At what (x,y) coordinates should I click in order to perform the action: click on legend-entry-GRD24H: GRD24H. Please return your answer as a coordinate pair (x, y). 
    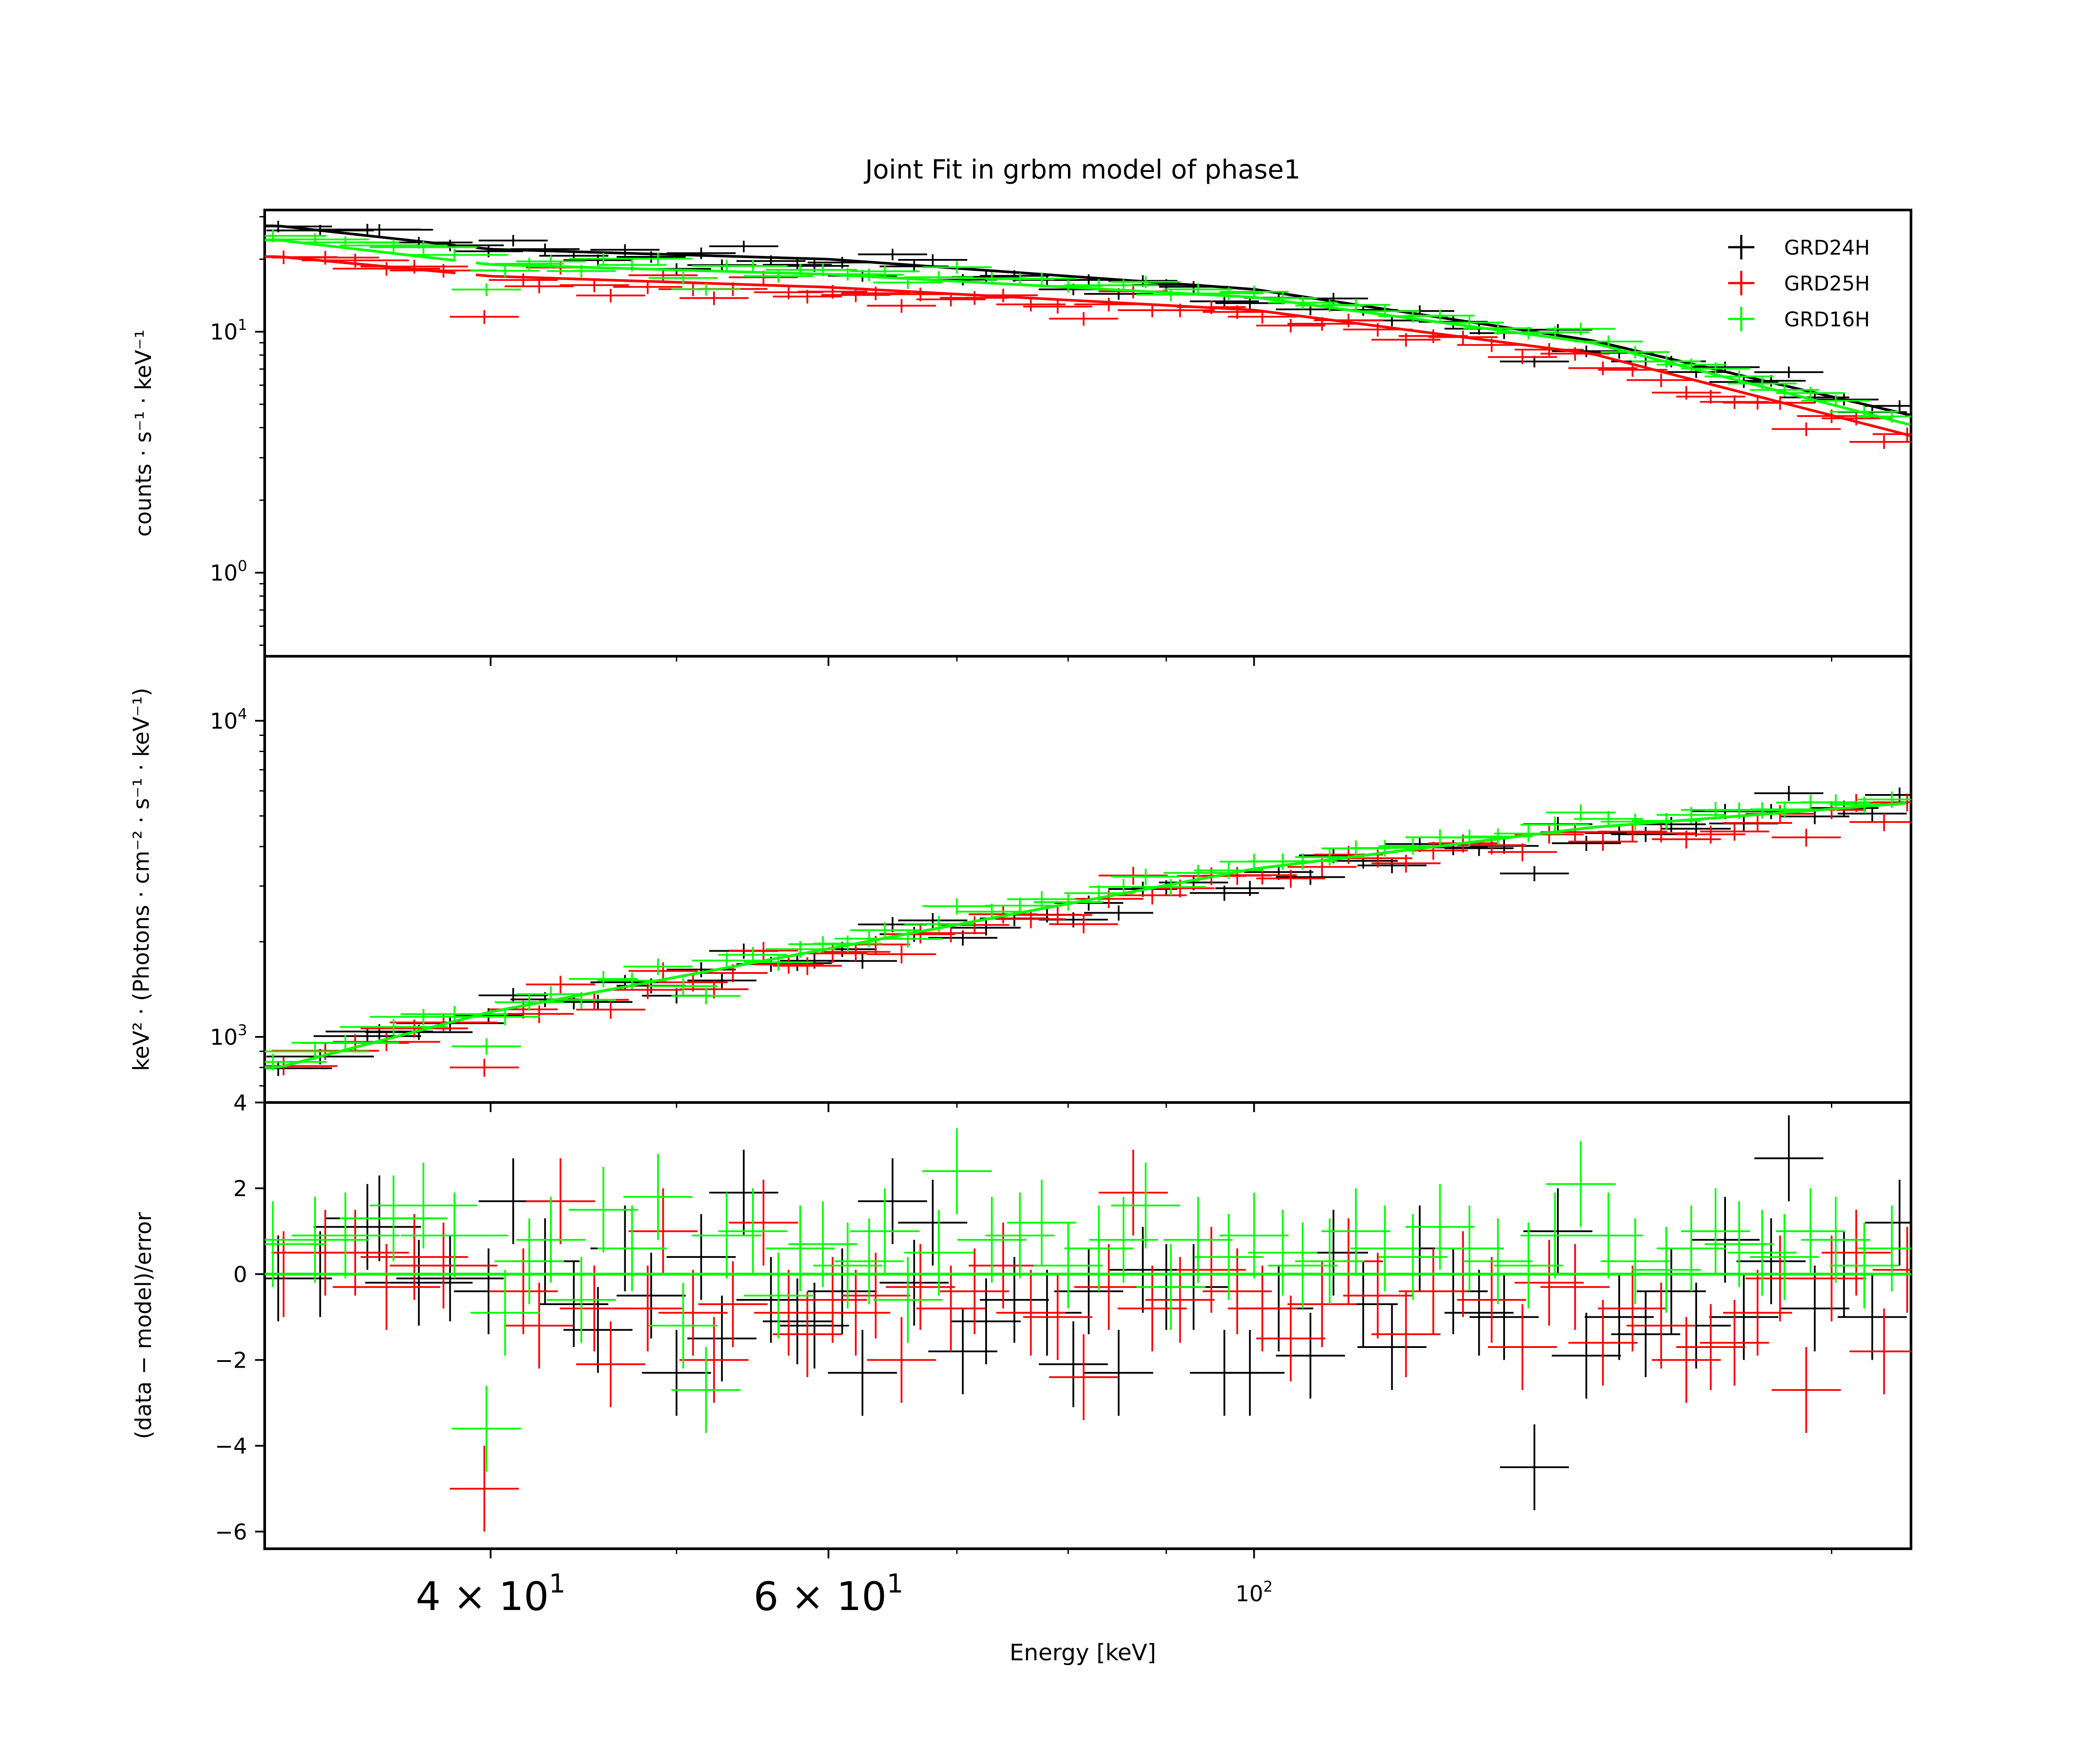
    Looking at the image, I should click on (1799, 247).